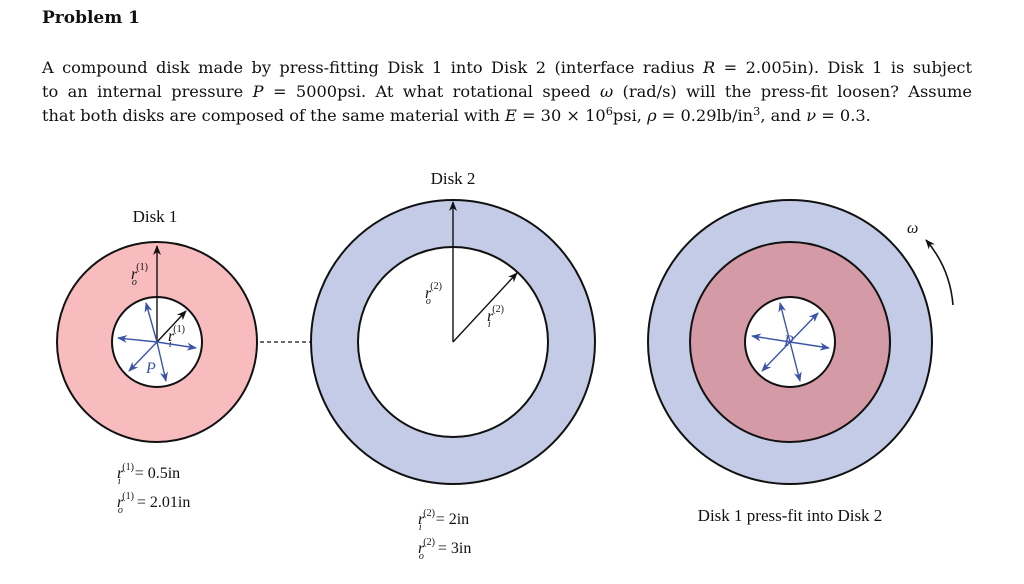 The width and height of the screenshot is (1024, 584). I want to click on disk-2-caption: Disk 2, so click(453, 178).